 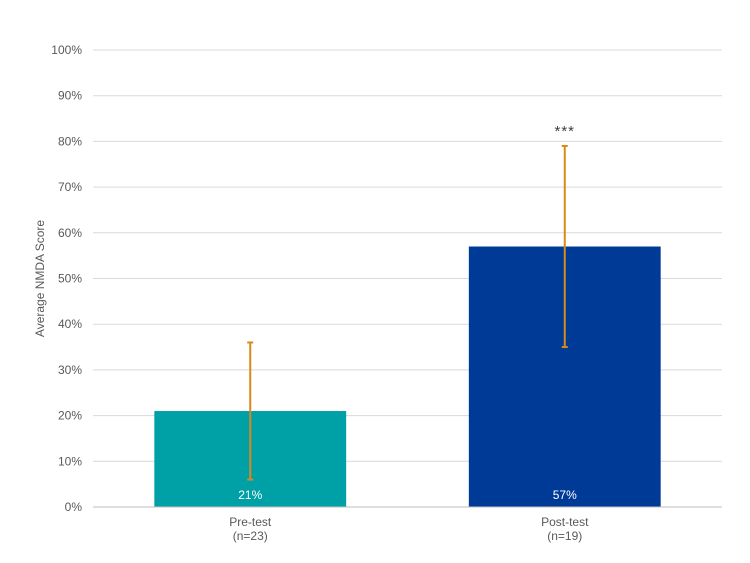 I want to click on bar-data-label: 21%, so click(x=250, y=495).